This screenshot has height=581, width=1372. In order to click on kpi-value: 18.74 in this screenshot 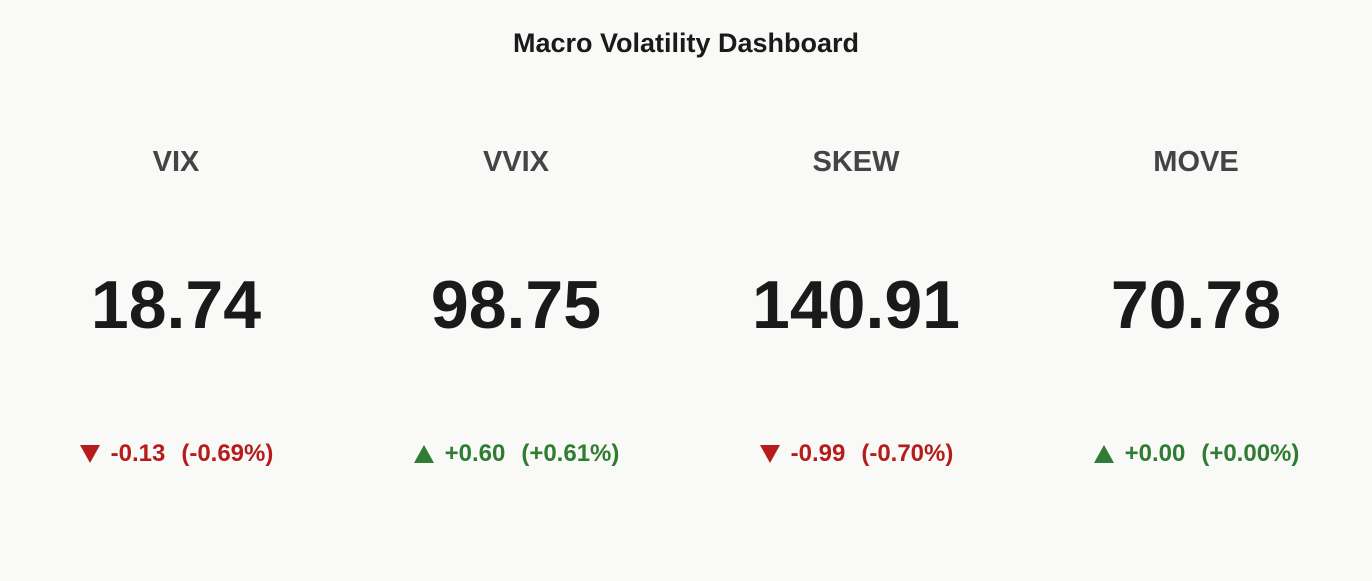, I will do `click(176, 305)`.